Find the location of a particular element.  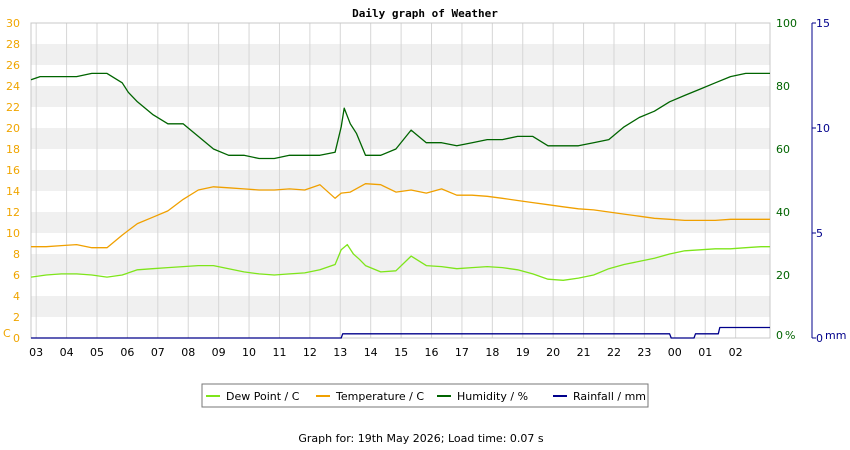

chart-title: Daily graph of Weather is located at coordinates (425, 13).